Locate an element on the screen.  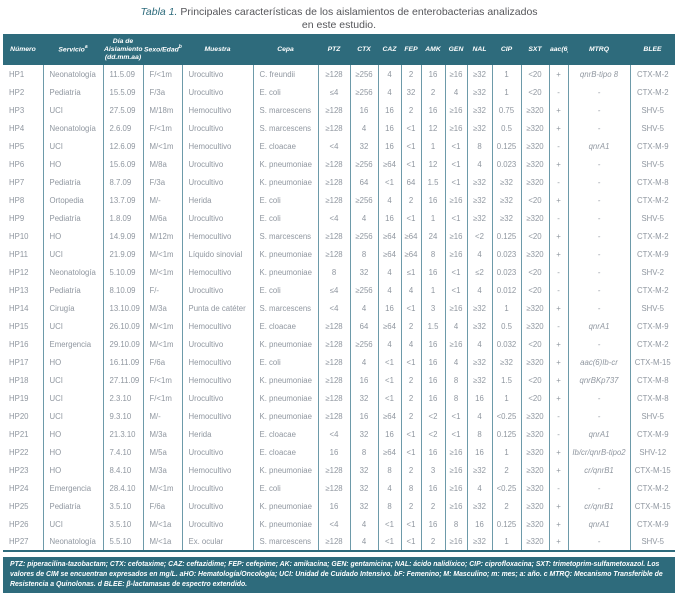
col-header-blee: BLEE is located at coordinates (652, 50).